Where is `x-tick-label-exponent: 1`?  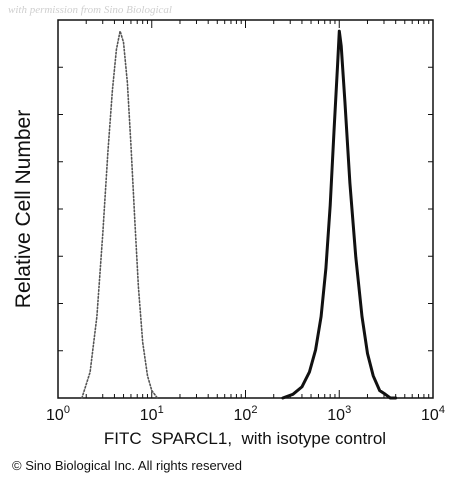 x-tick-label-exponent: 1 is located at coordinates (161, 410).